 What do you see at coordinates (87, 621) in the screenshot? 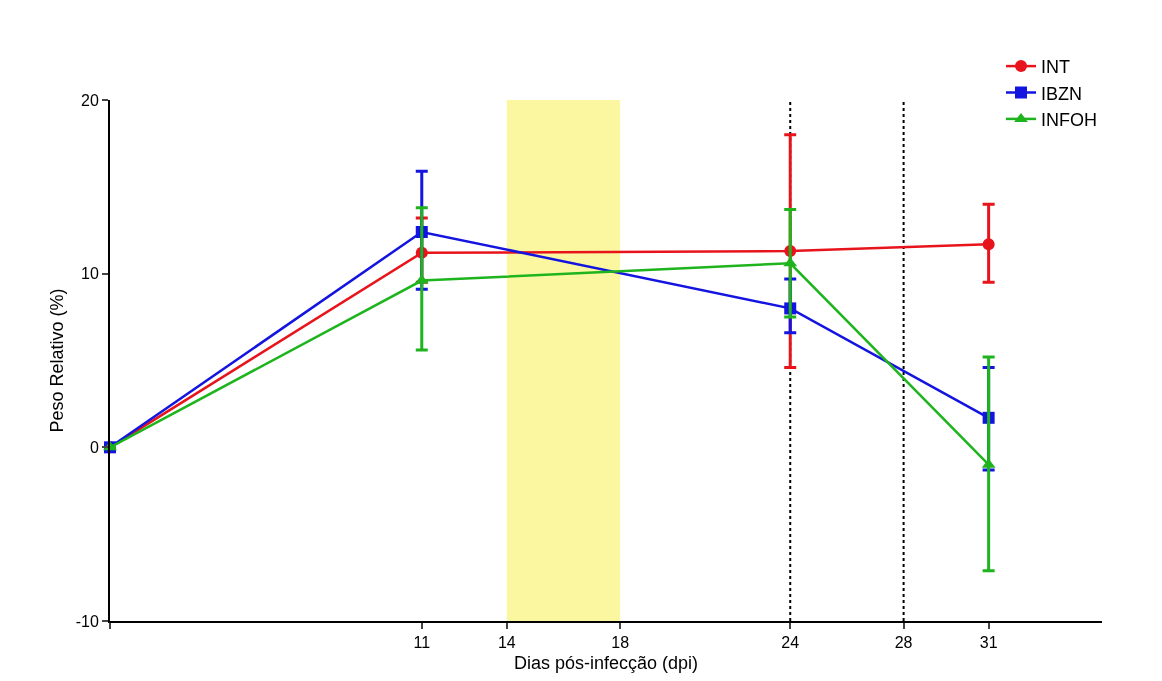
I see `y-tick-label: -10` at bounding box center [87, 621].